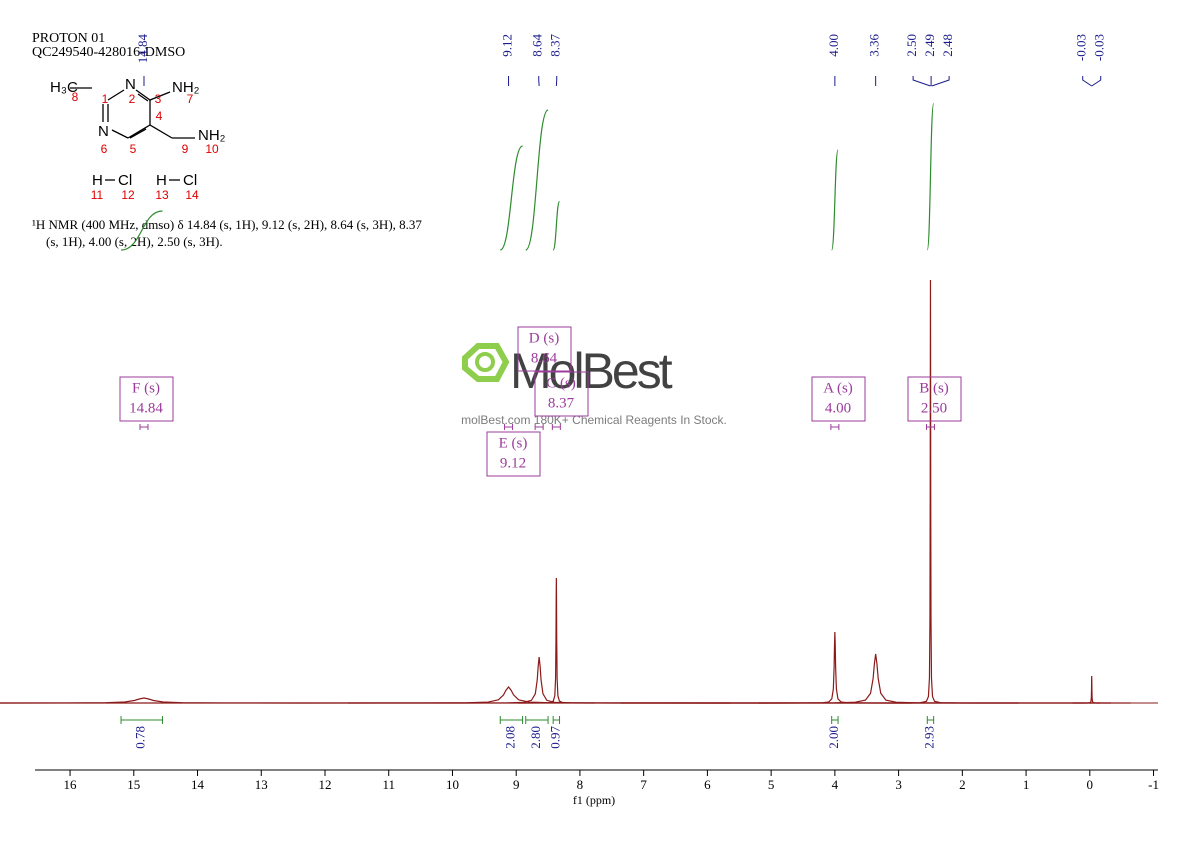 The height and width of the screenshot is (841, 1190). Describe the element at coordinates (928, 737) in the screenshot. I see `integral-label: 2.93` at that location.